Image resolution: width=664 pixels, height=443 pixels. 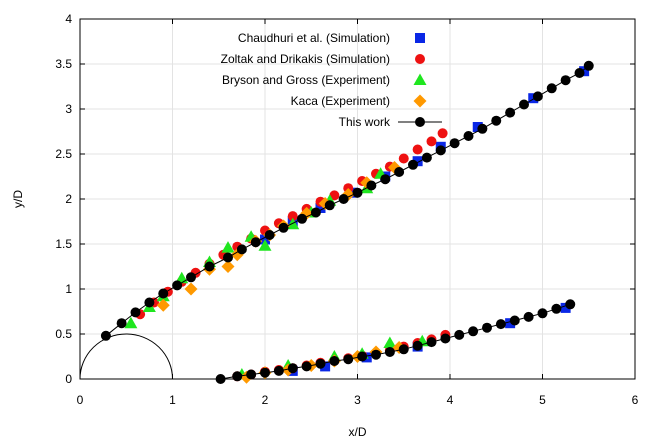 What do you see at coordinates (450, 400) in the screenshot?
I see `x-tick-label: 4` at bounding box center [450, 400].